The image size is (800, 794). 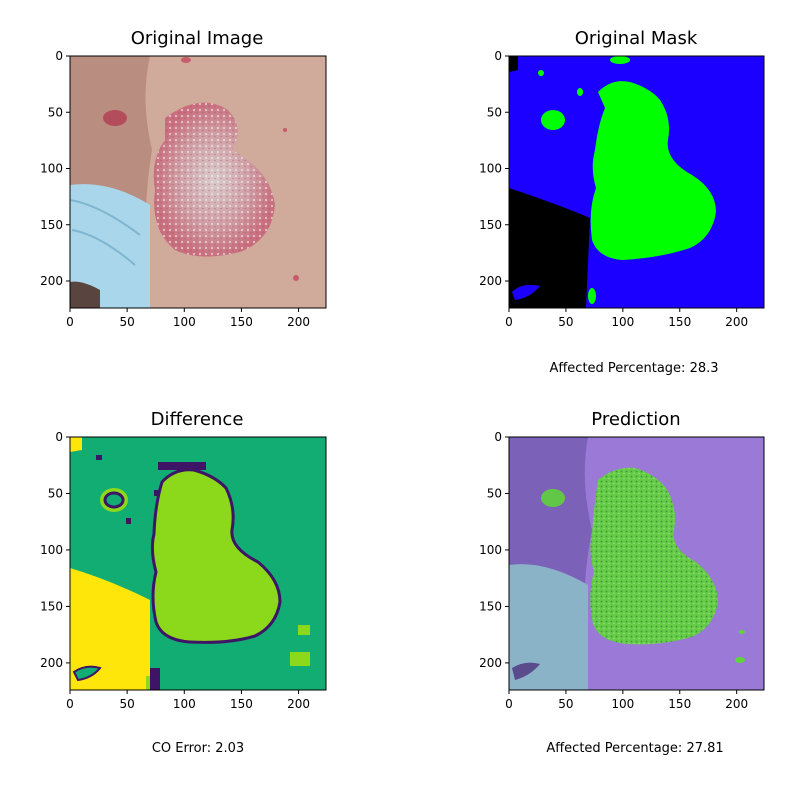 I want to click on mask-small-lesion, so click(x=553, y=120).